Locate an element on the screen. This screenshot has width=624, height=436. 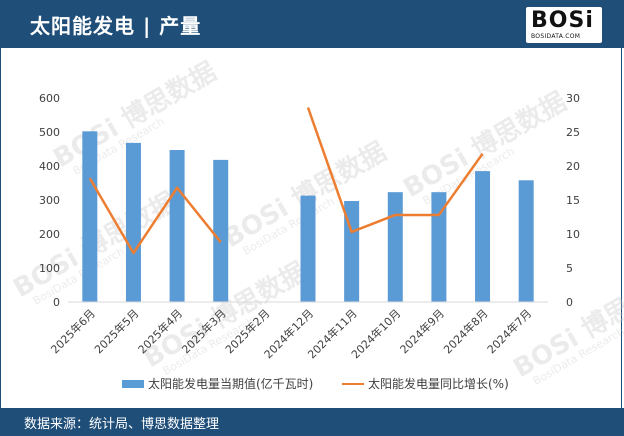
right-tick-label: 0 is located at coordinates (569, 302).